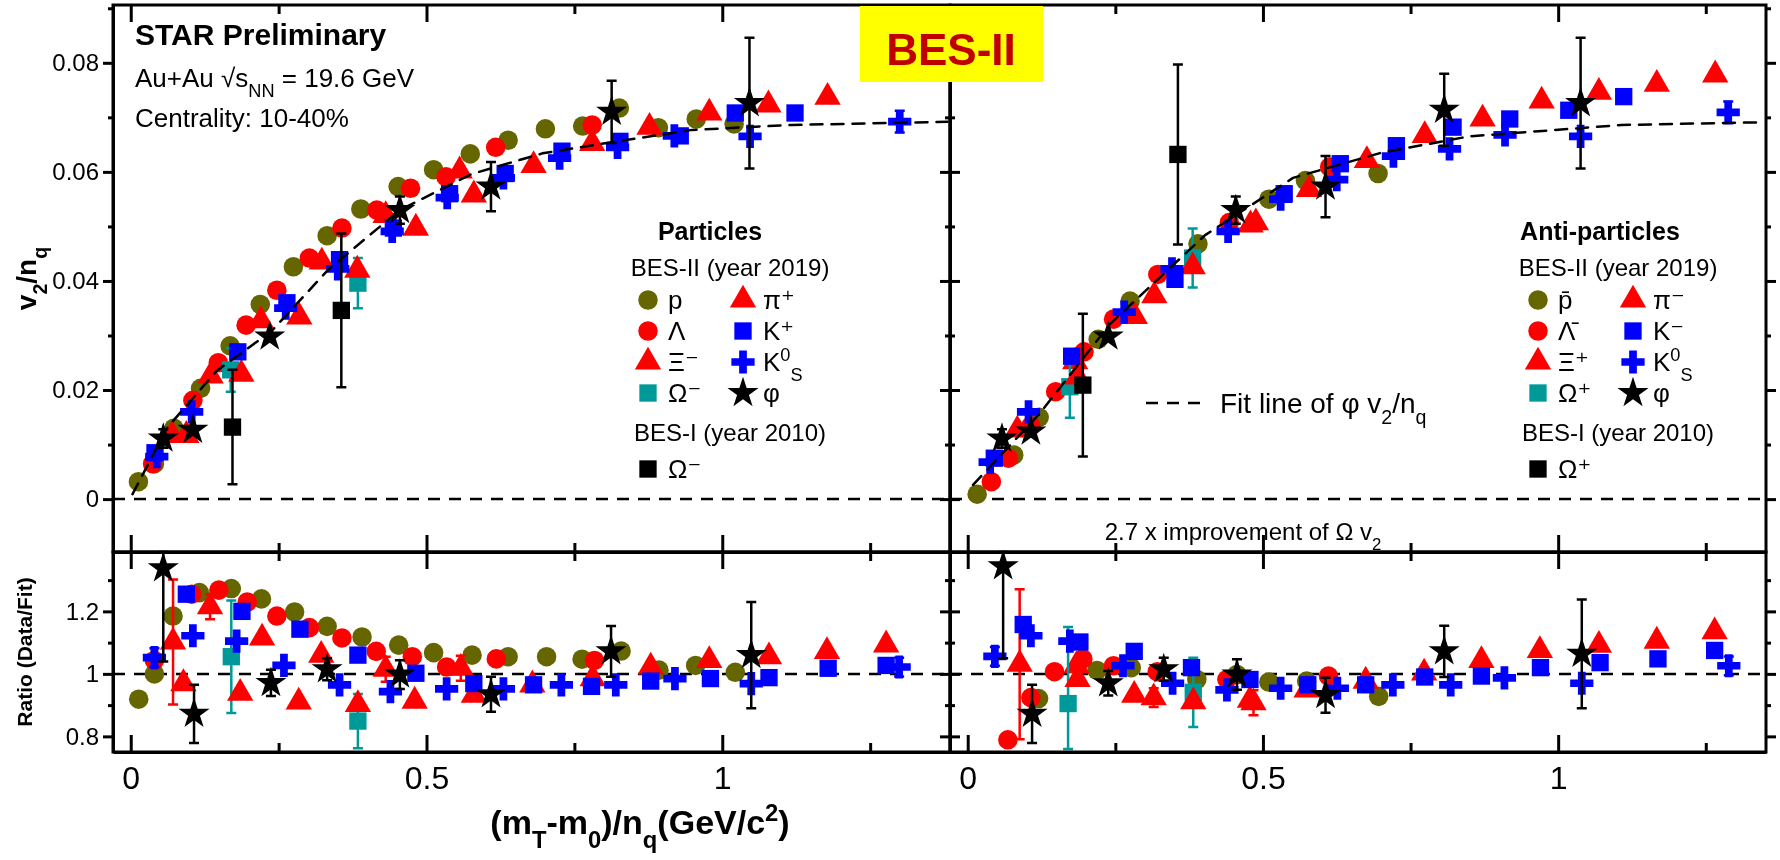  What do you see at coordinates (779, 300) in the screenshot?
I see `legend-label: π⁺` at bounding box center [779, 300].